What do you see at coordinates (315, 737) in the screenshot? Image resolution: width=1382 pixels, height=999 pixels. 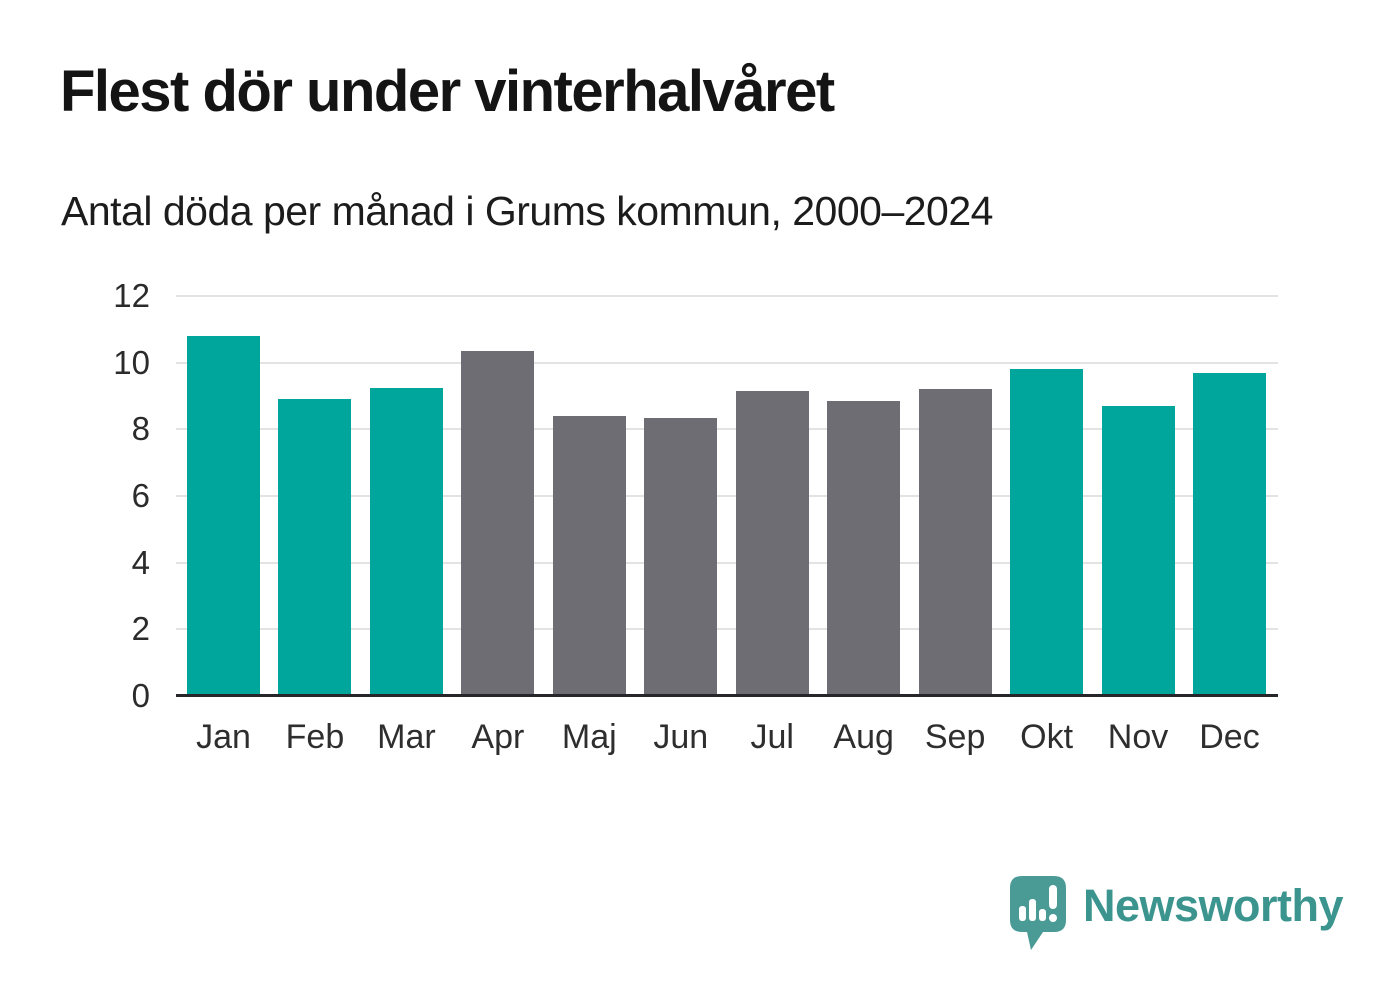 I see `x-tick-label-feb: Feb` at bounding box center [315, 737].